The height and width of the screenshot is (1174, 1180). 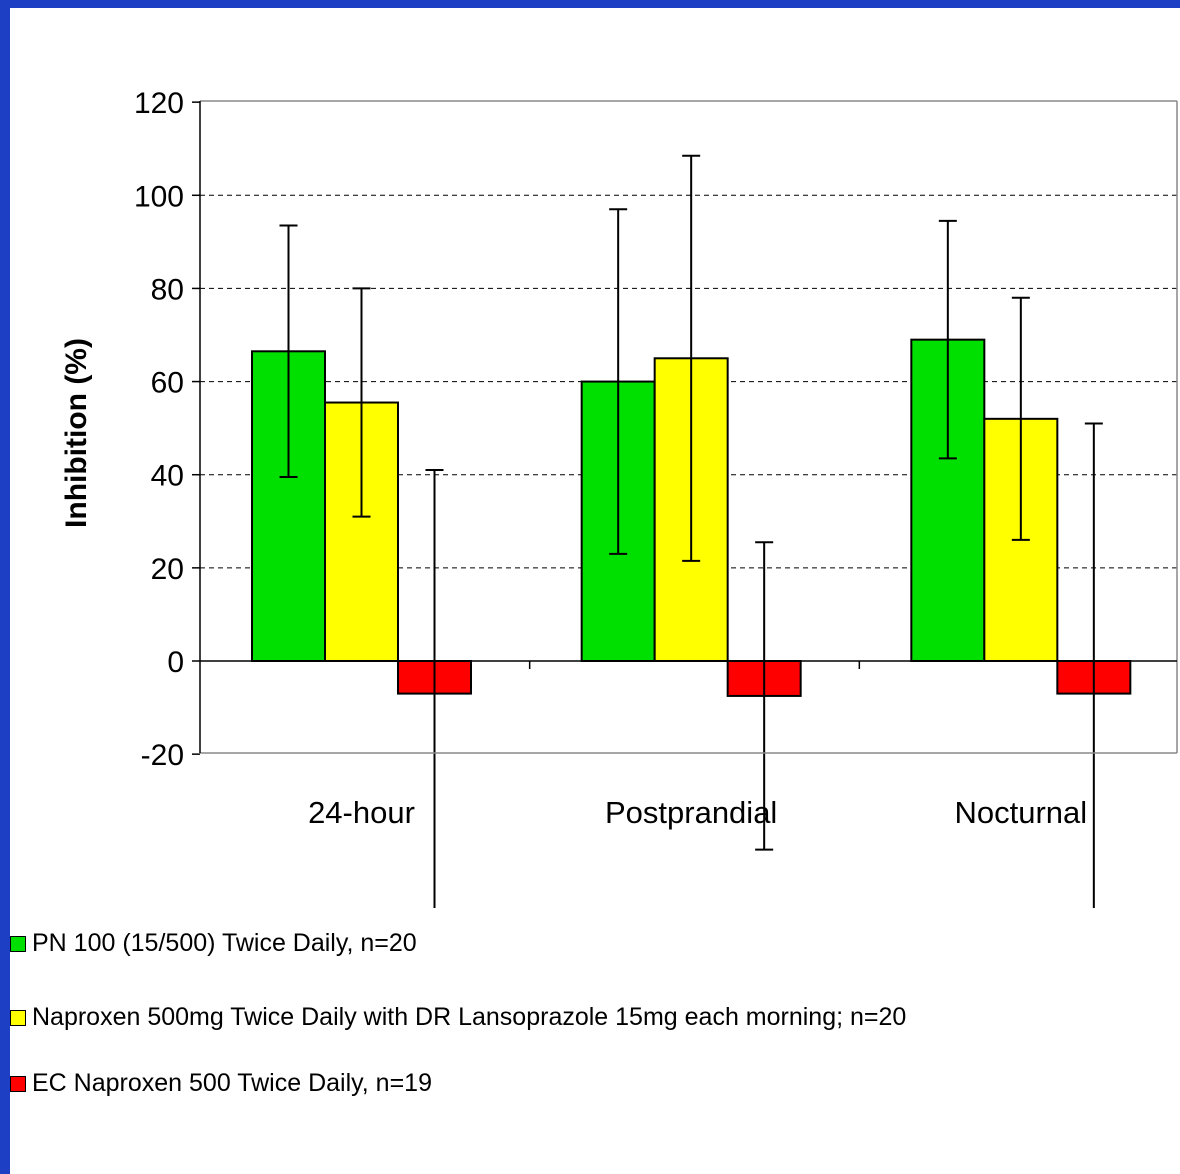 I want to click on y-tick-label: 120, so click(x=159, y=103).